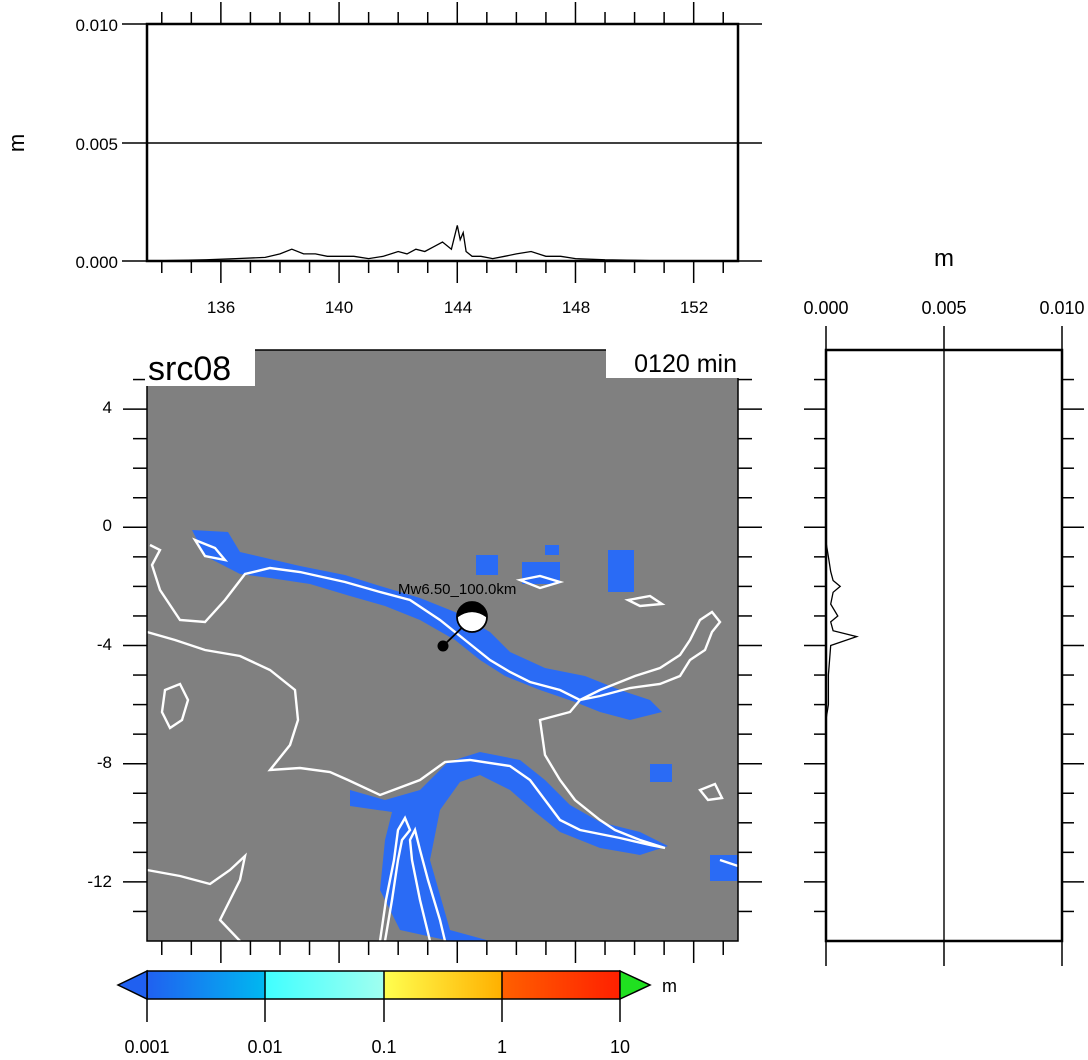 This screenshot has height=1060, width=1088. I want to click on epicenter-marker, so click(443, 646).